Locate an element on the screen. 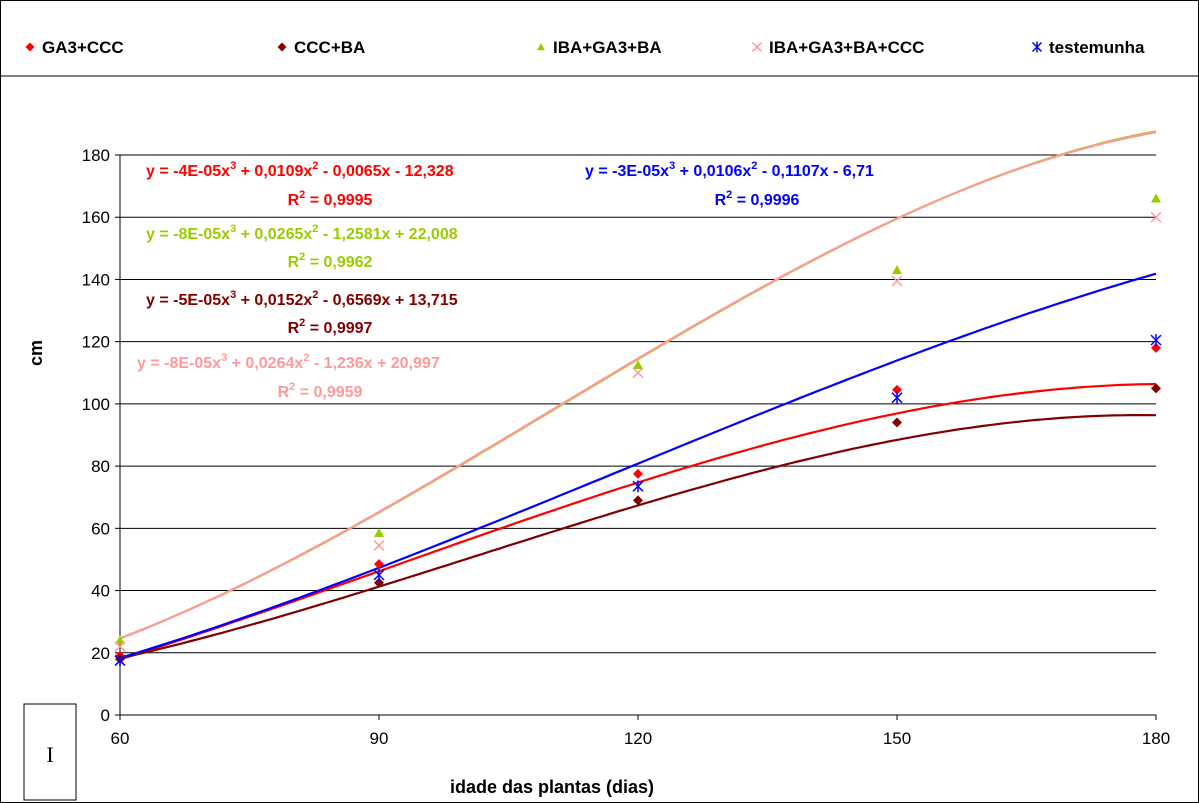  y-tick-label-160: 160 is located at coordinates (96, 217).